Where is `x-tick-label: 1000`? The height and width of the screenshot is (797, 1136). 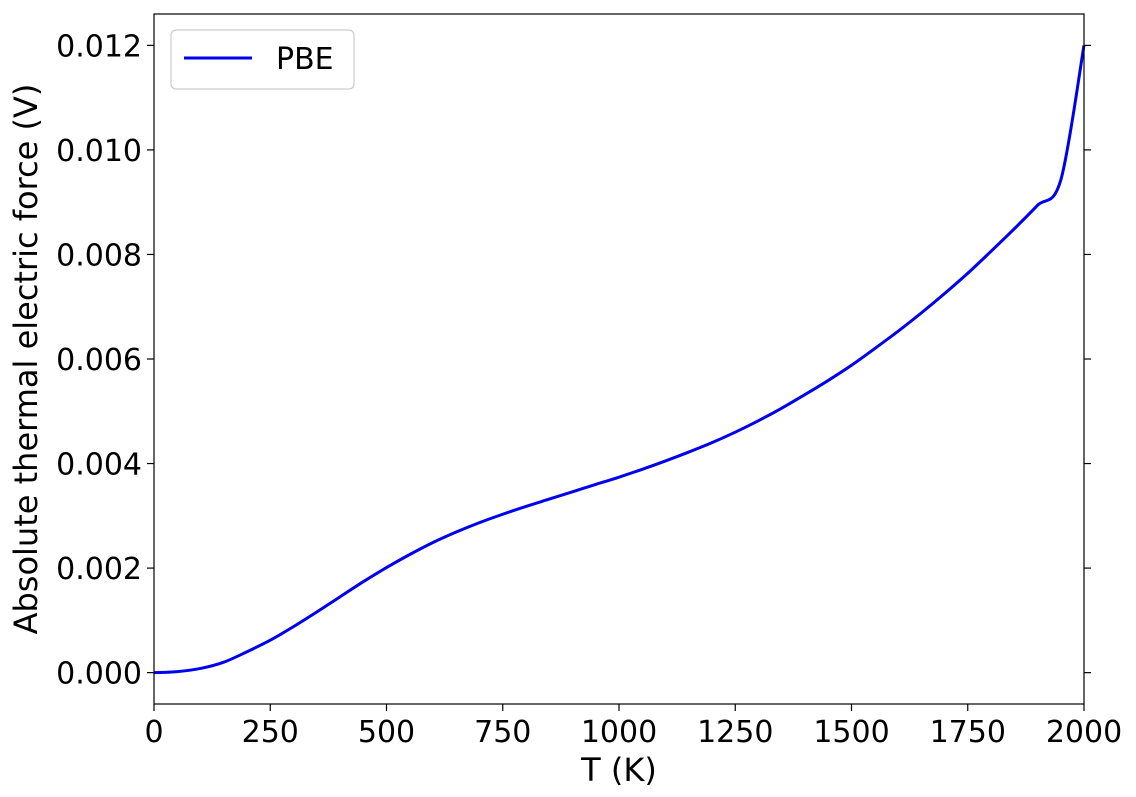
x-tick-label: 1000 is located at coordinates (619, 732).